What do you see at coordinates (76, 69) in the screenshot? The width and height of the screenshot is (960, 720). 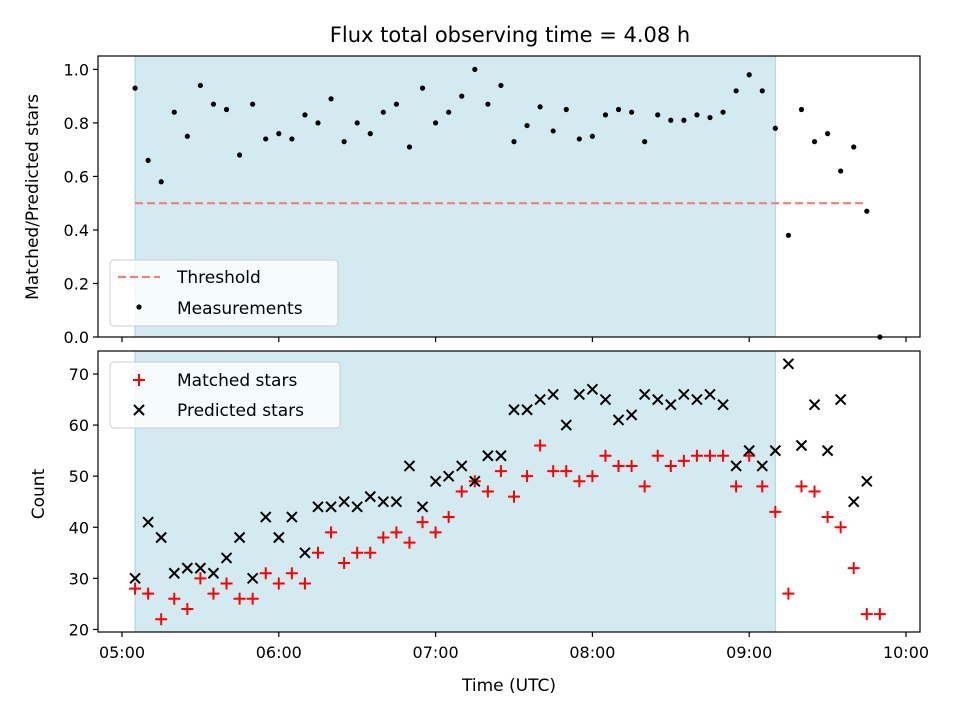 I see `top-y-tick-label: 1.0` at bounding box center [76, 69].